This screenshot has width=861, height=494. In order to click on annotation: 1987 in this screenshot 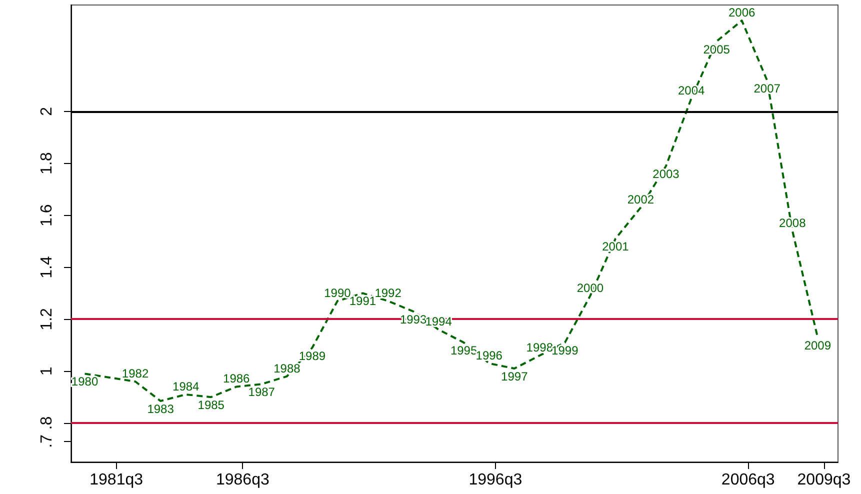, I will do `click(262, 392)`.